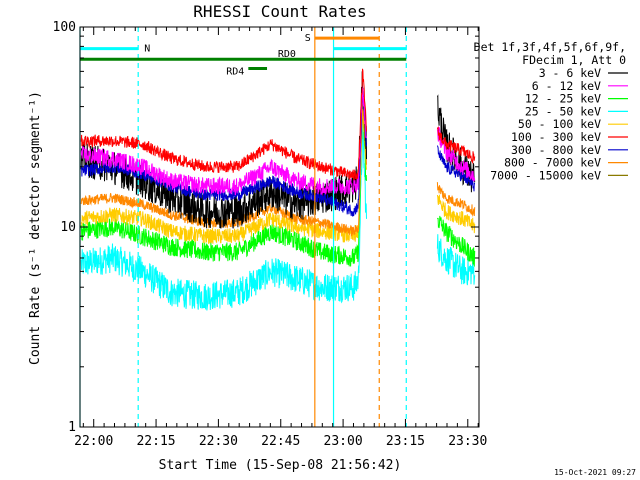 The image size is (640, 480). I want to click on y-tick-label: 10, so click(68, 227).